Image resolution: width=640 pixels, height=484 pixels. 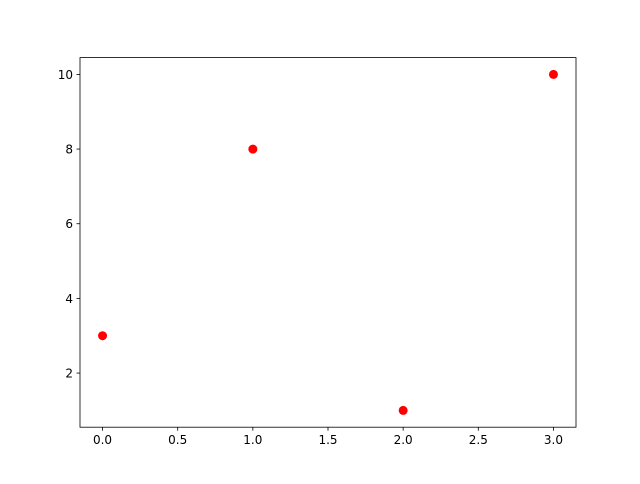 I want to click on x-tick-label: 3.0, so click(x=553, y=440).